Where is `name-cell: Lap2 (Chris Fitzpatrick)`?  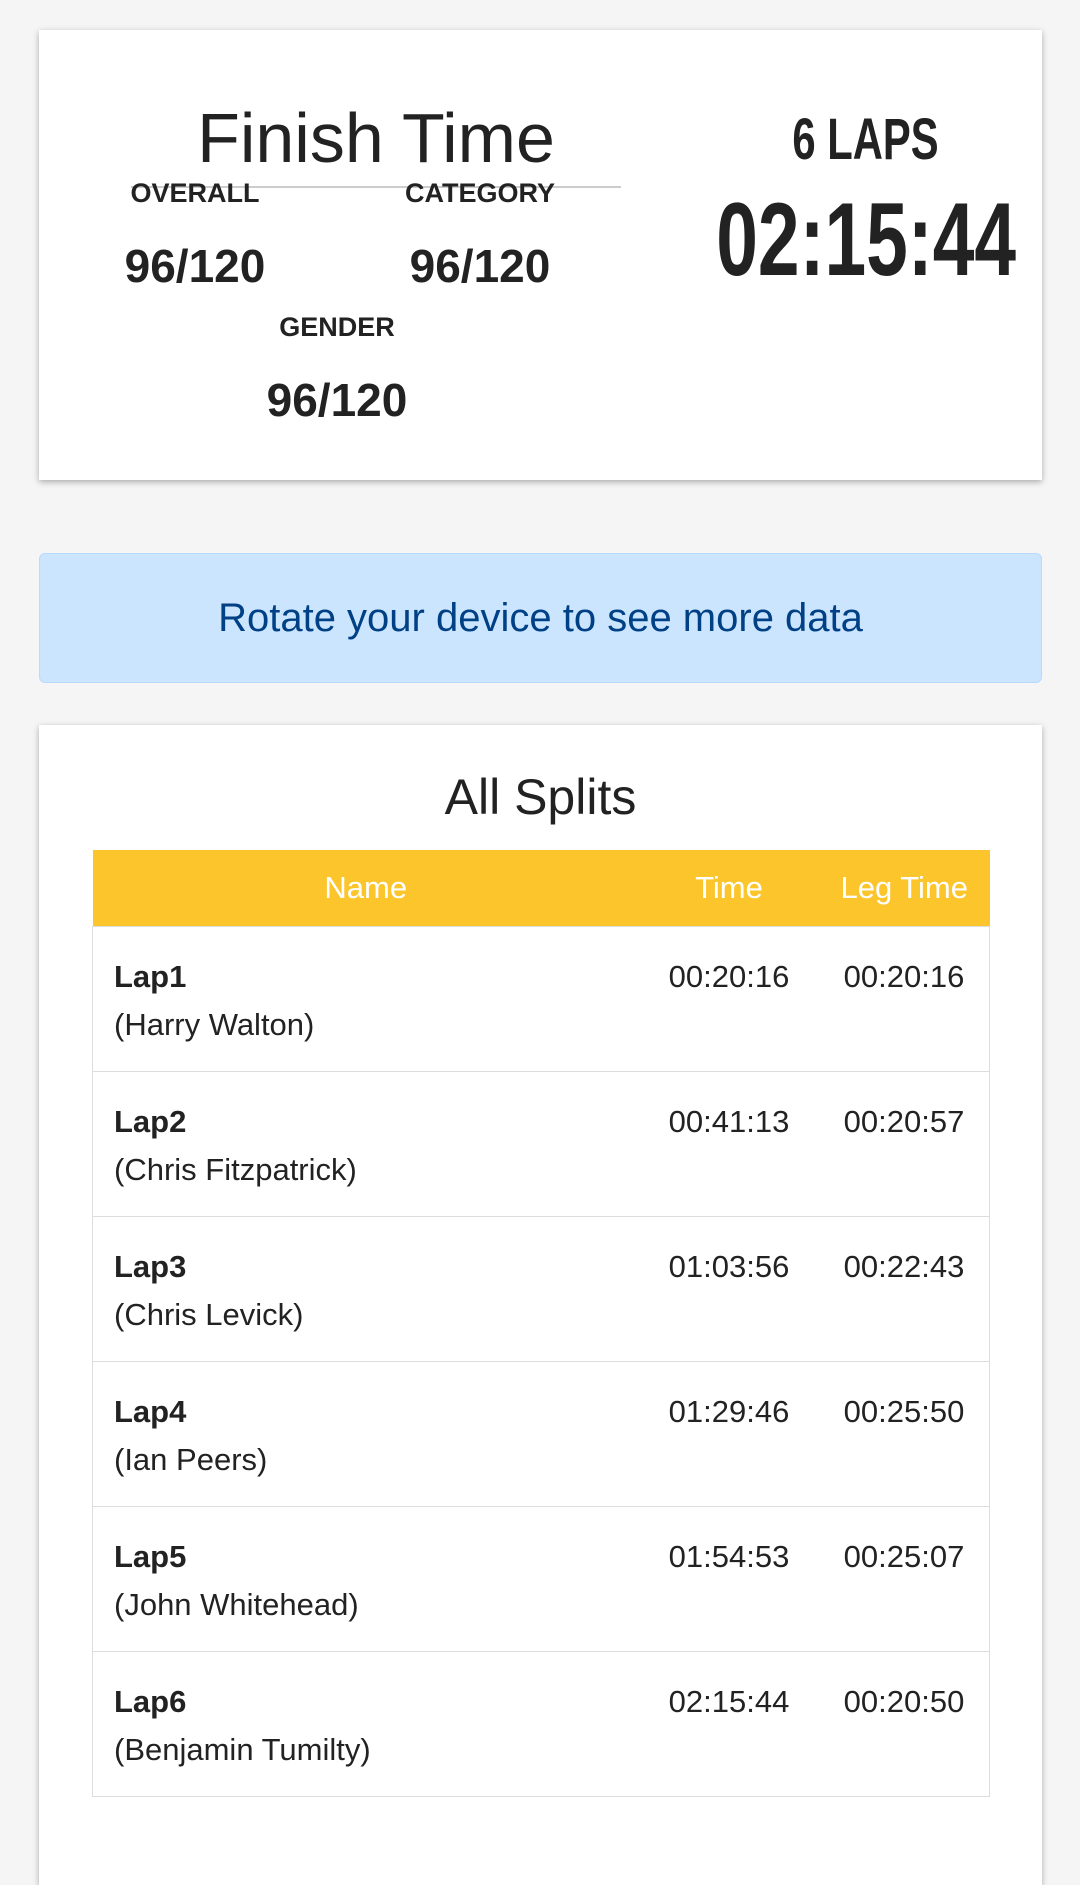
name-cell: Lap2 (Chris Fitzpatrick) is located at coordinates (365, 1144).